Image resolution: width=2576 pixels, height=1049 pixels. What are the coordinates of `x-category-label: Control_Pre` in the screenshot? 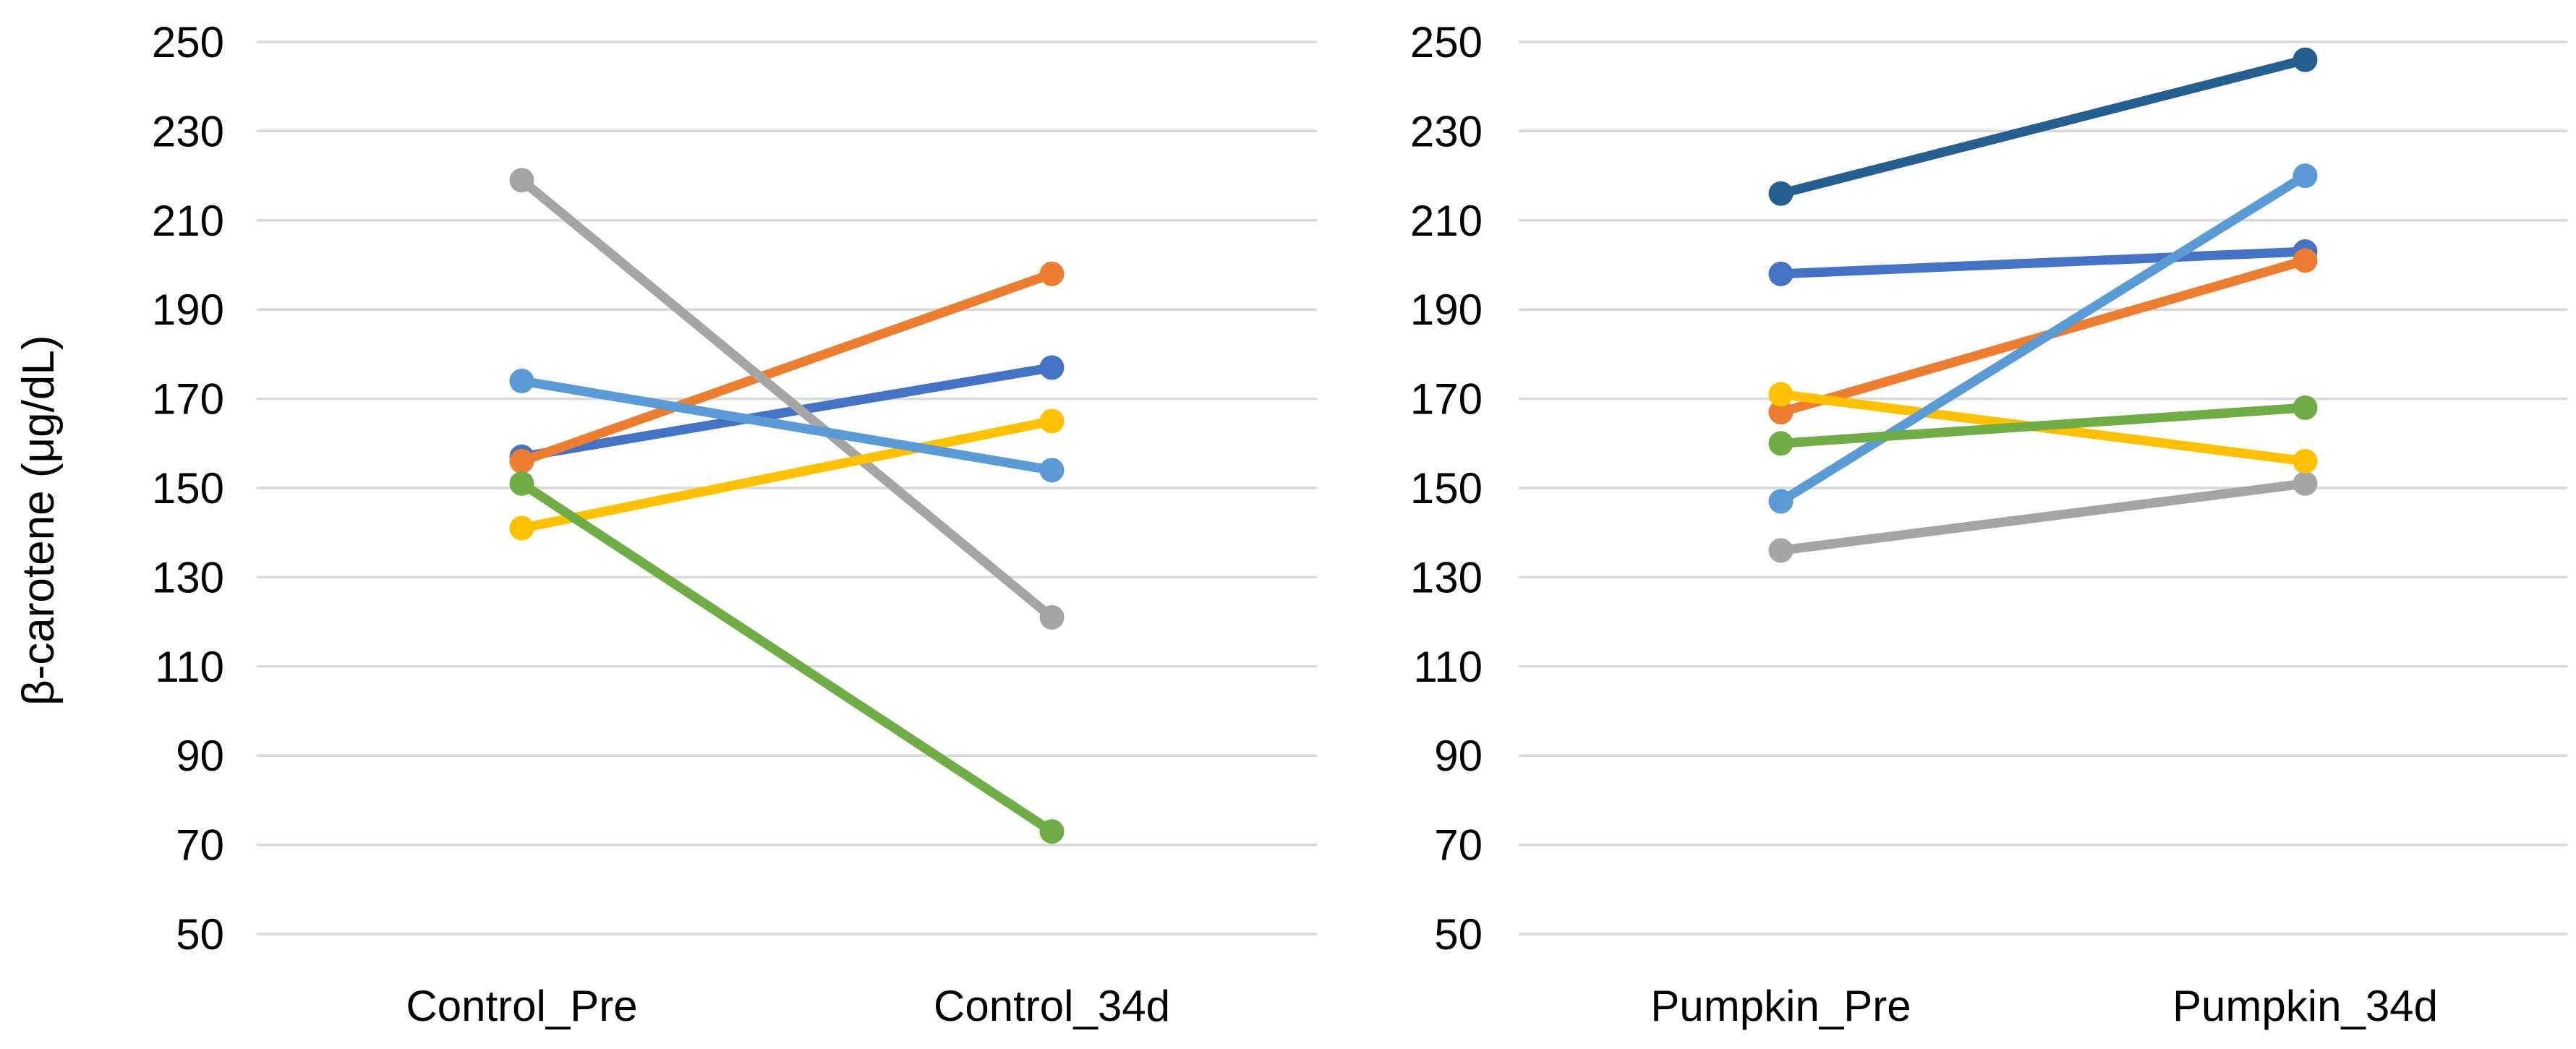 It's located at (522, 1006).